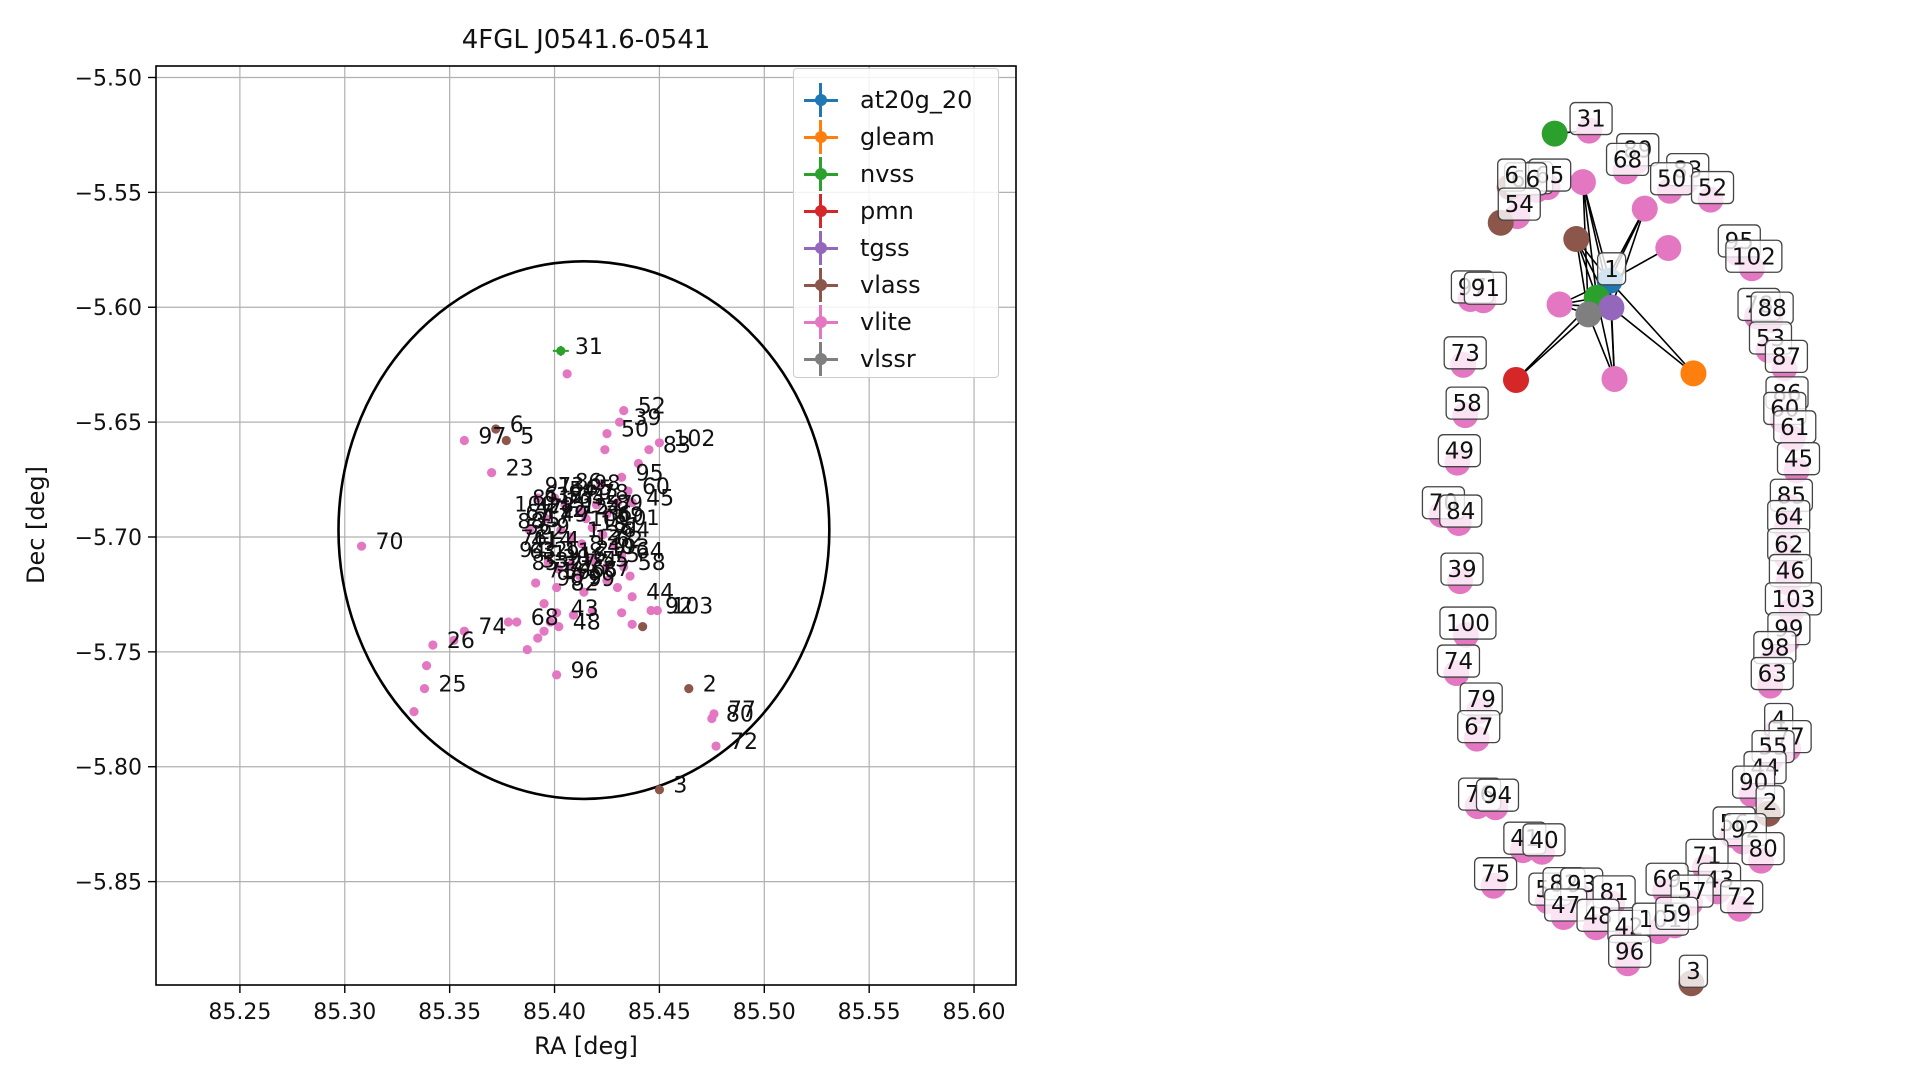  Describe the element at coordinates (1461, 570) in the screenshot. I see `network-label: 39` at that location.